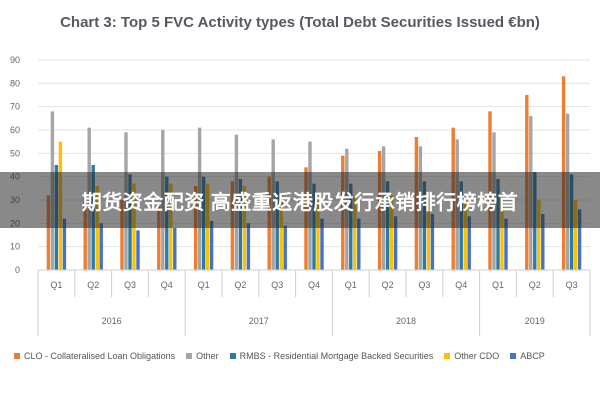  Describe the element at coordinates (532, 356) in the screenshot. I see `legend-label: ABCP` at that location.